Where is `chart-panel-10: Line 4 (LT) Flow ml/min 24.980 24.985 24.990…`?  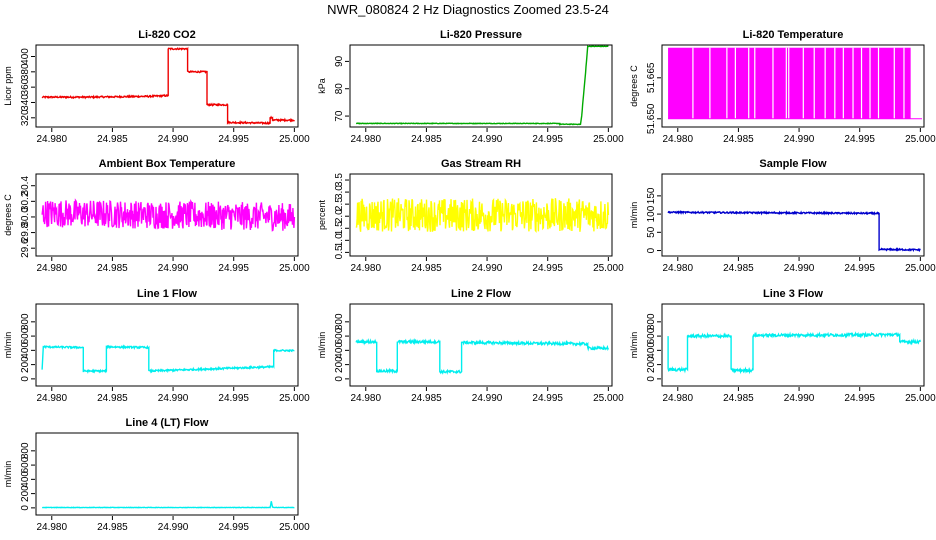
chart-panel-10: Line 4 (LT) Flow ml/min 24.980 24.985 24.990… is located at coordinates (156, 475).